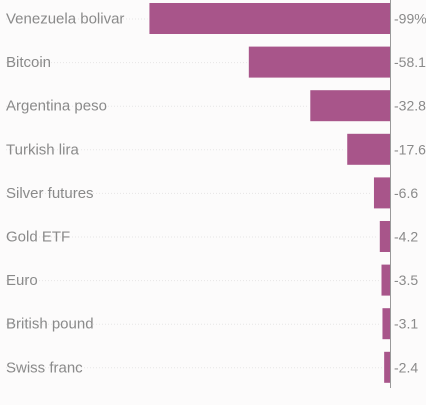 Image resolution: width=426 pixels, height=405 pixels. I want to click on category-label: Swiss franc, so click(44, 367).